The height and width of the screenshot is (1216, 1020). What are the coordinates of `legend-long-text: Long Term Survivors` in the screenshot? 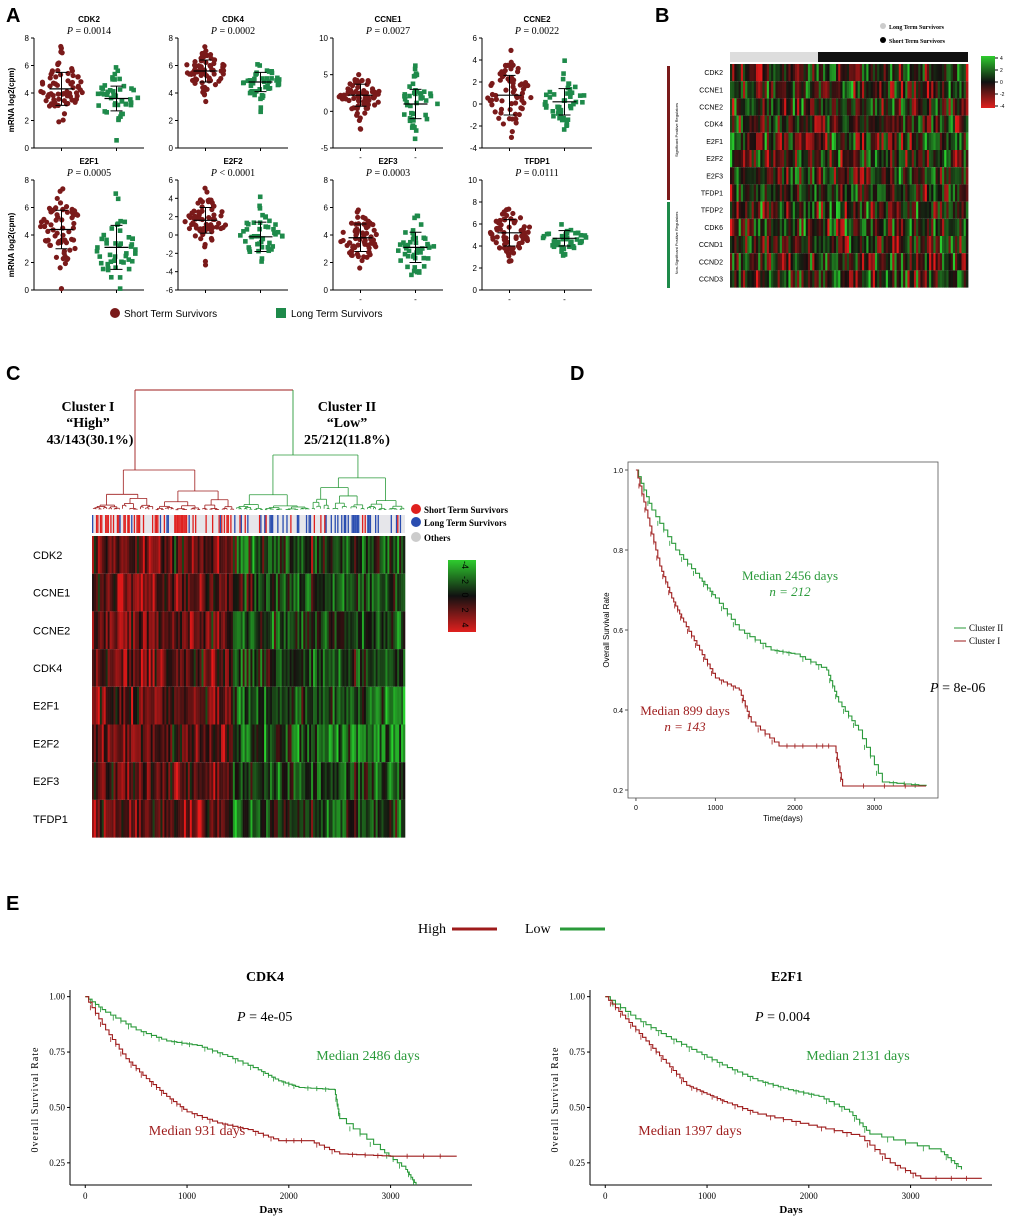 It's located at (917, 28).